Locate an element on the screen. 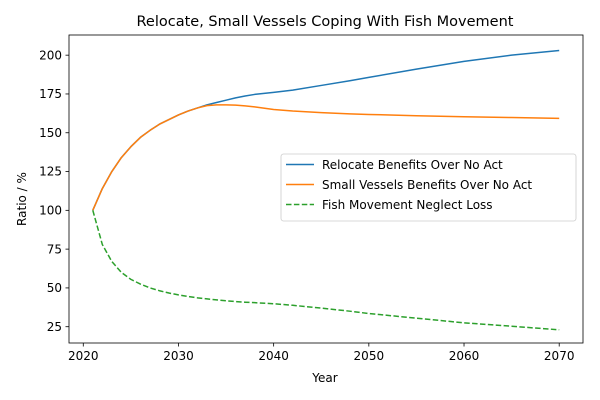 The width and height of the screenshot is (600, 400). x-tick-label: 2070 is located at coordinates (559, 356).